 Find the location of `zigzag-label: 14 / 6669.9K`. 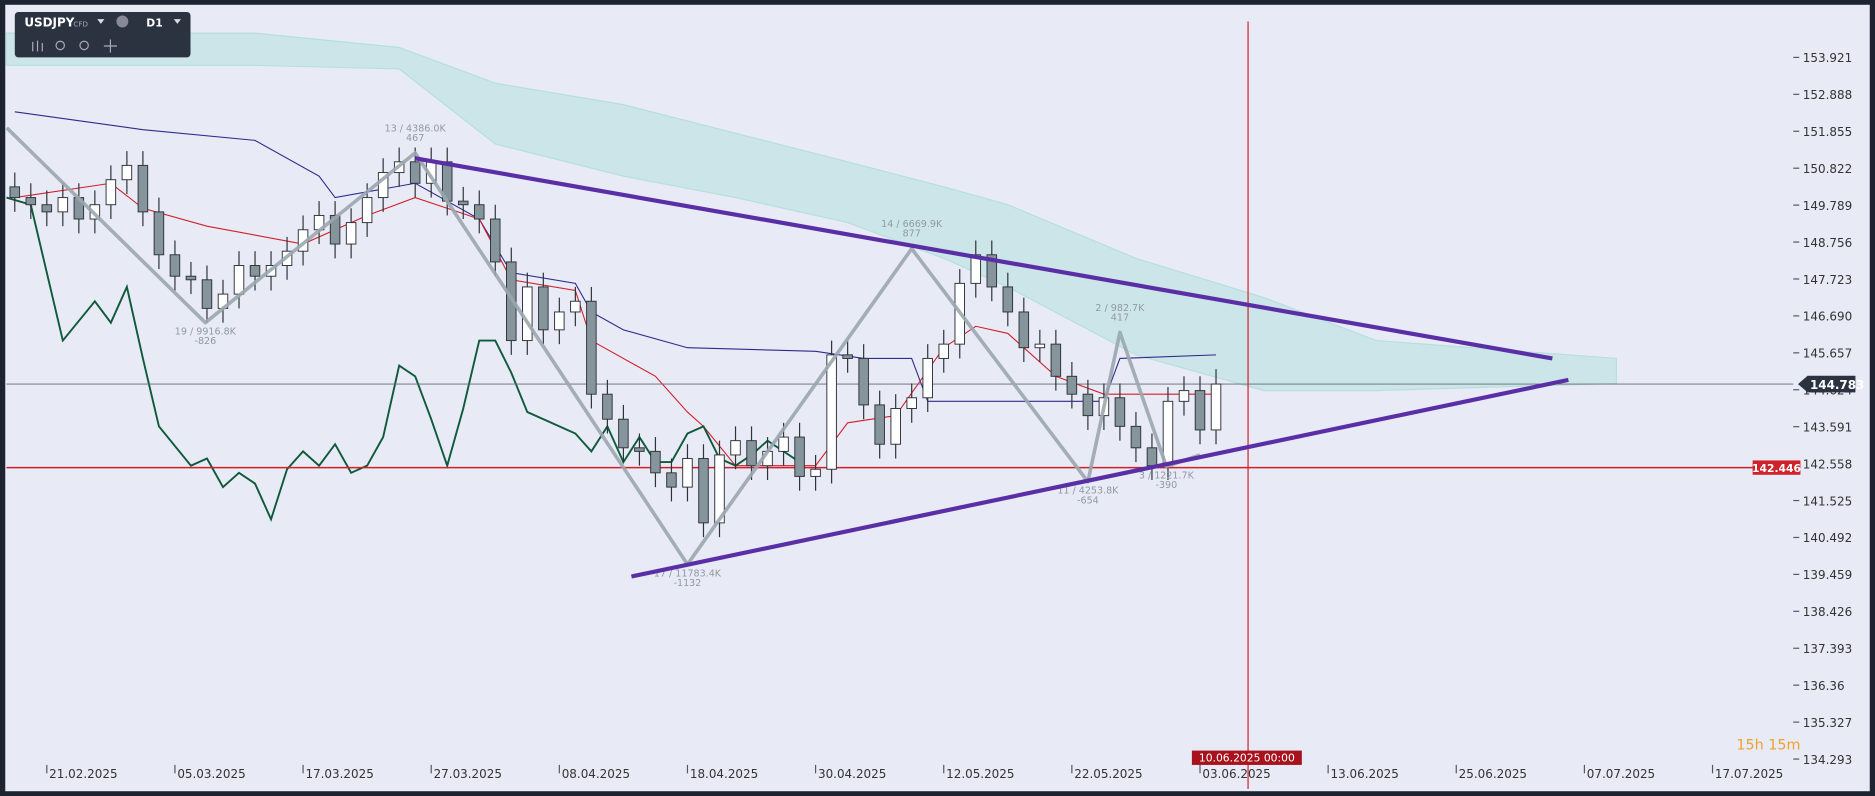

zigzag-label: 14 / 6669.9K is located at coordinates (912, 224).